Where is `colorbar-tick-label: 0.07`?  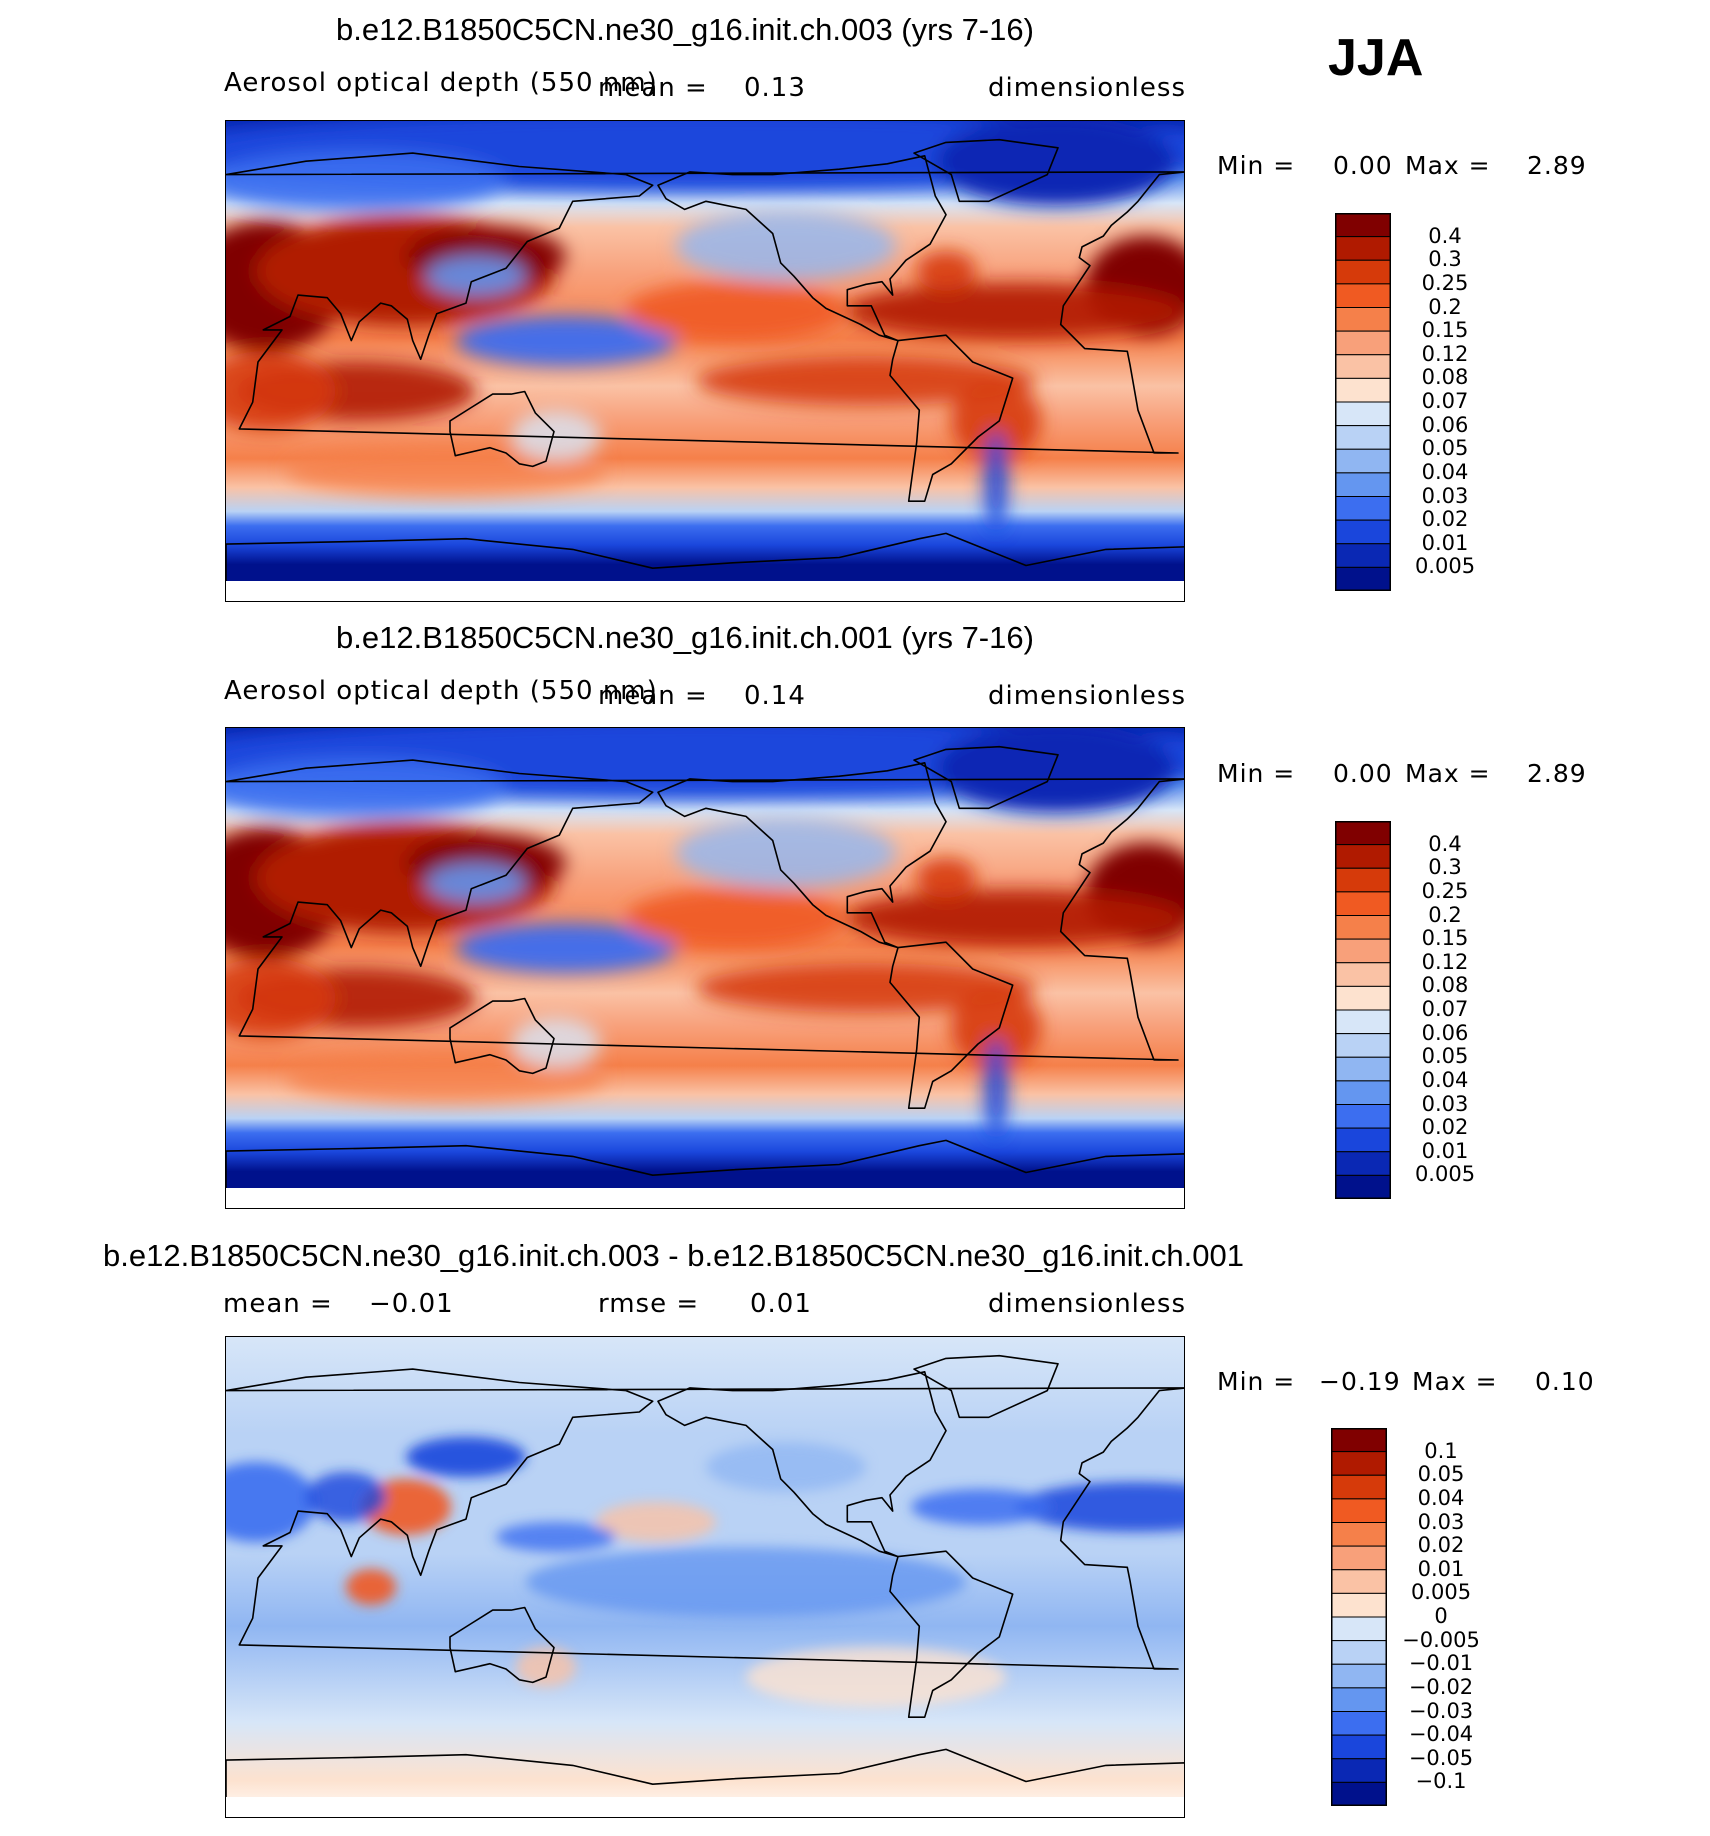 colorbar-tick-label: 0.07 is located at coordinates (1445, 1009).